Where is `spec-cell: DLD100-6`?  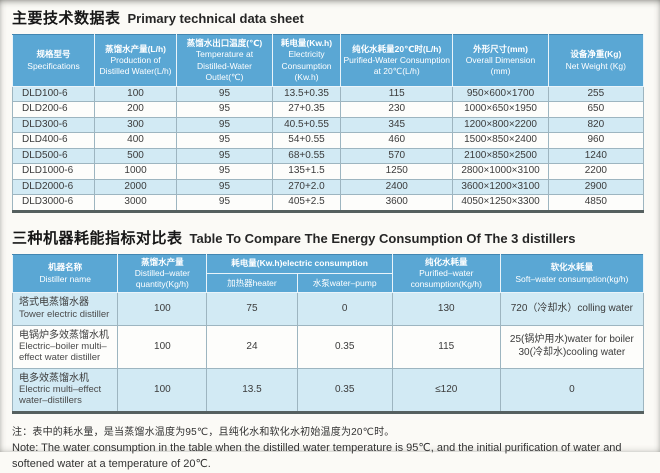 spec-cell: DLD100-6 is located at coordinates (53, 94).